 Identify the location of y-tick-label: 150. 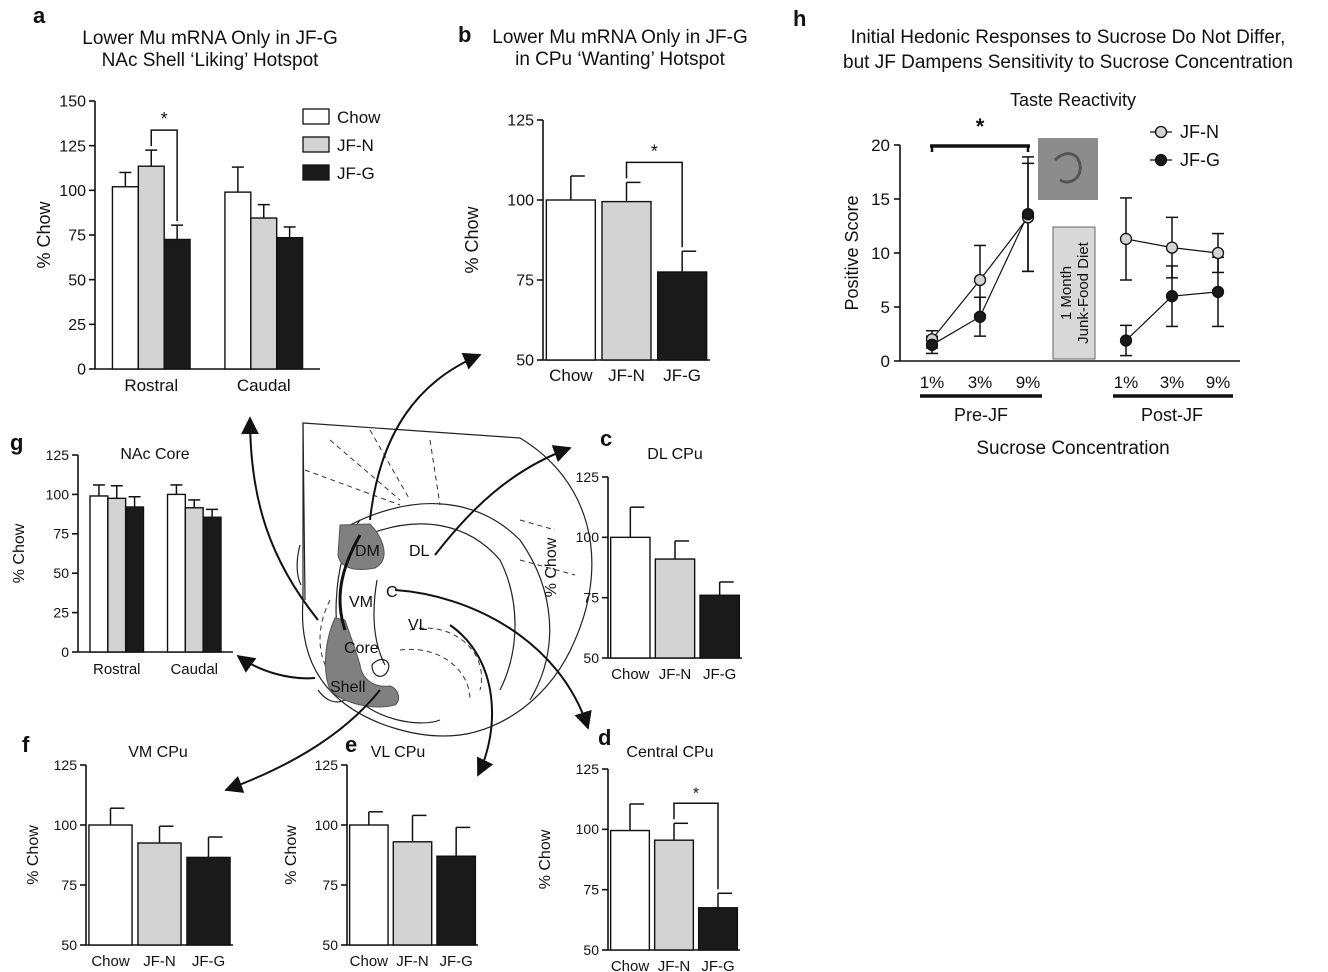
(72, 102).